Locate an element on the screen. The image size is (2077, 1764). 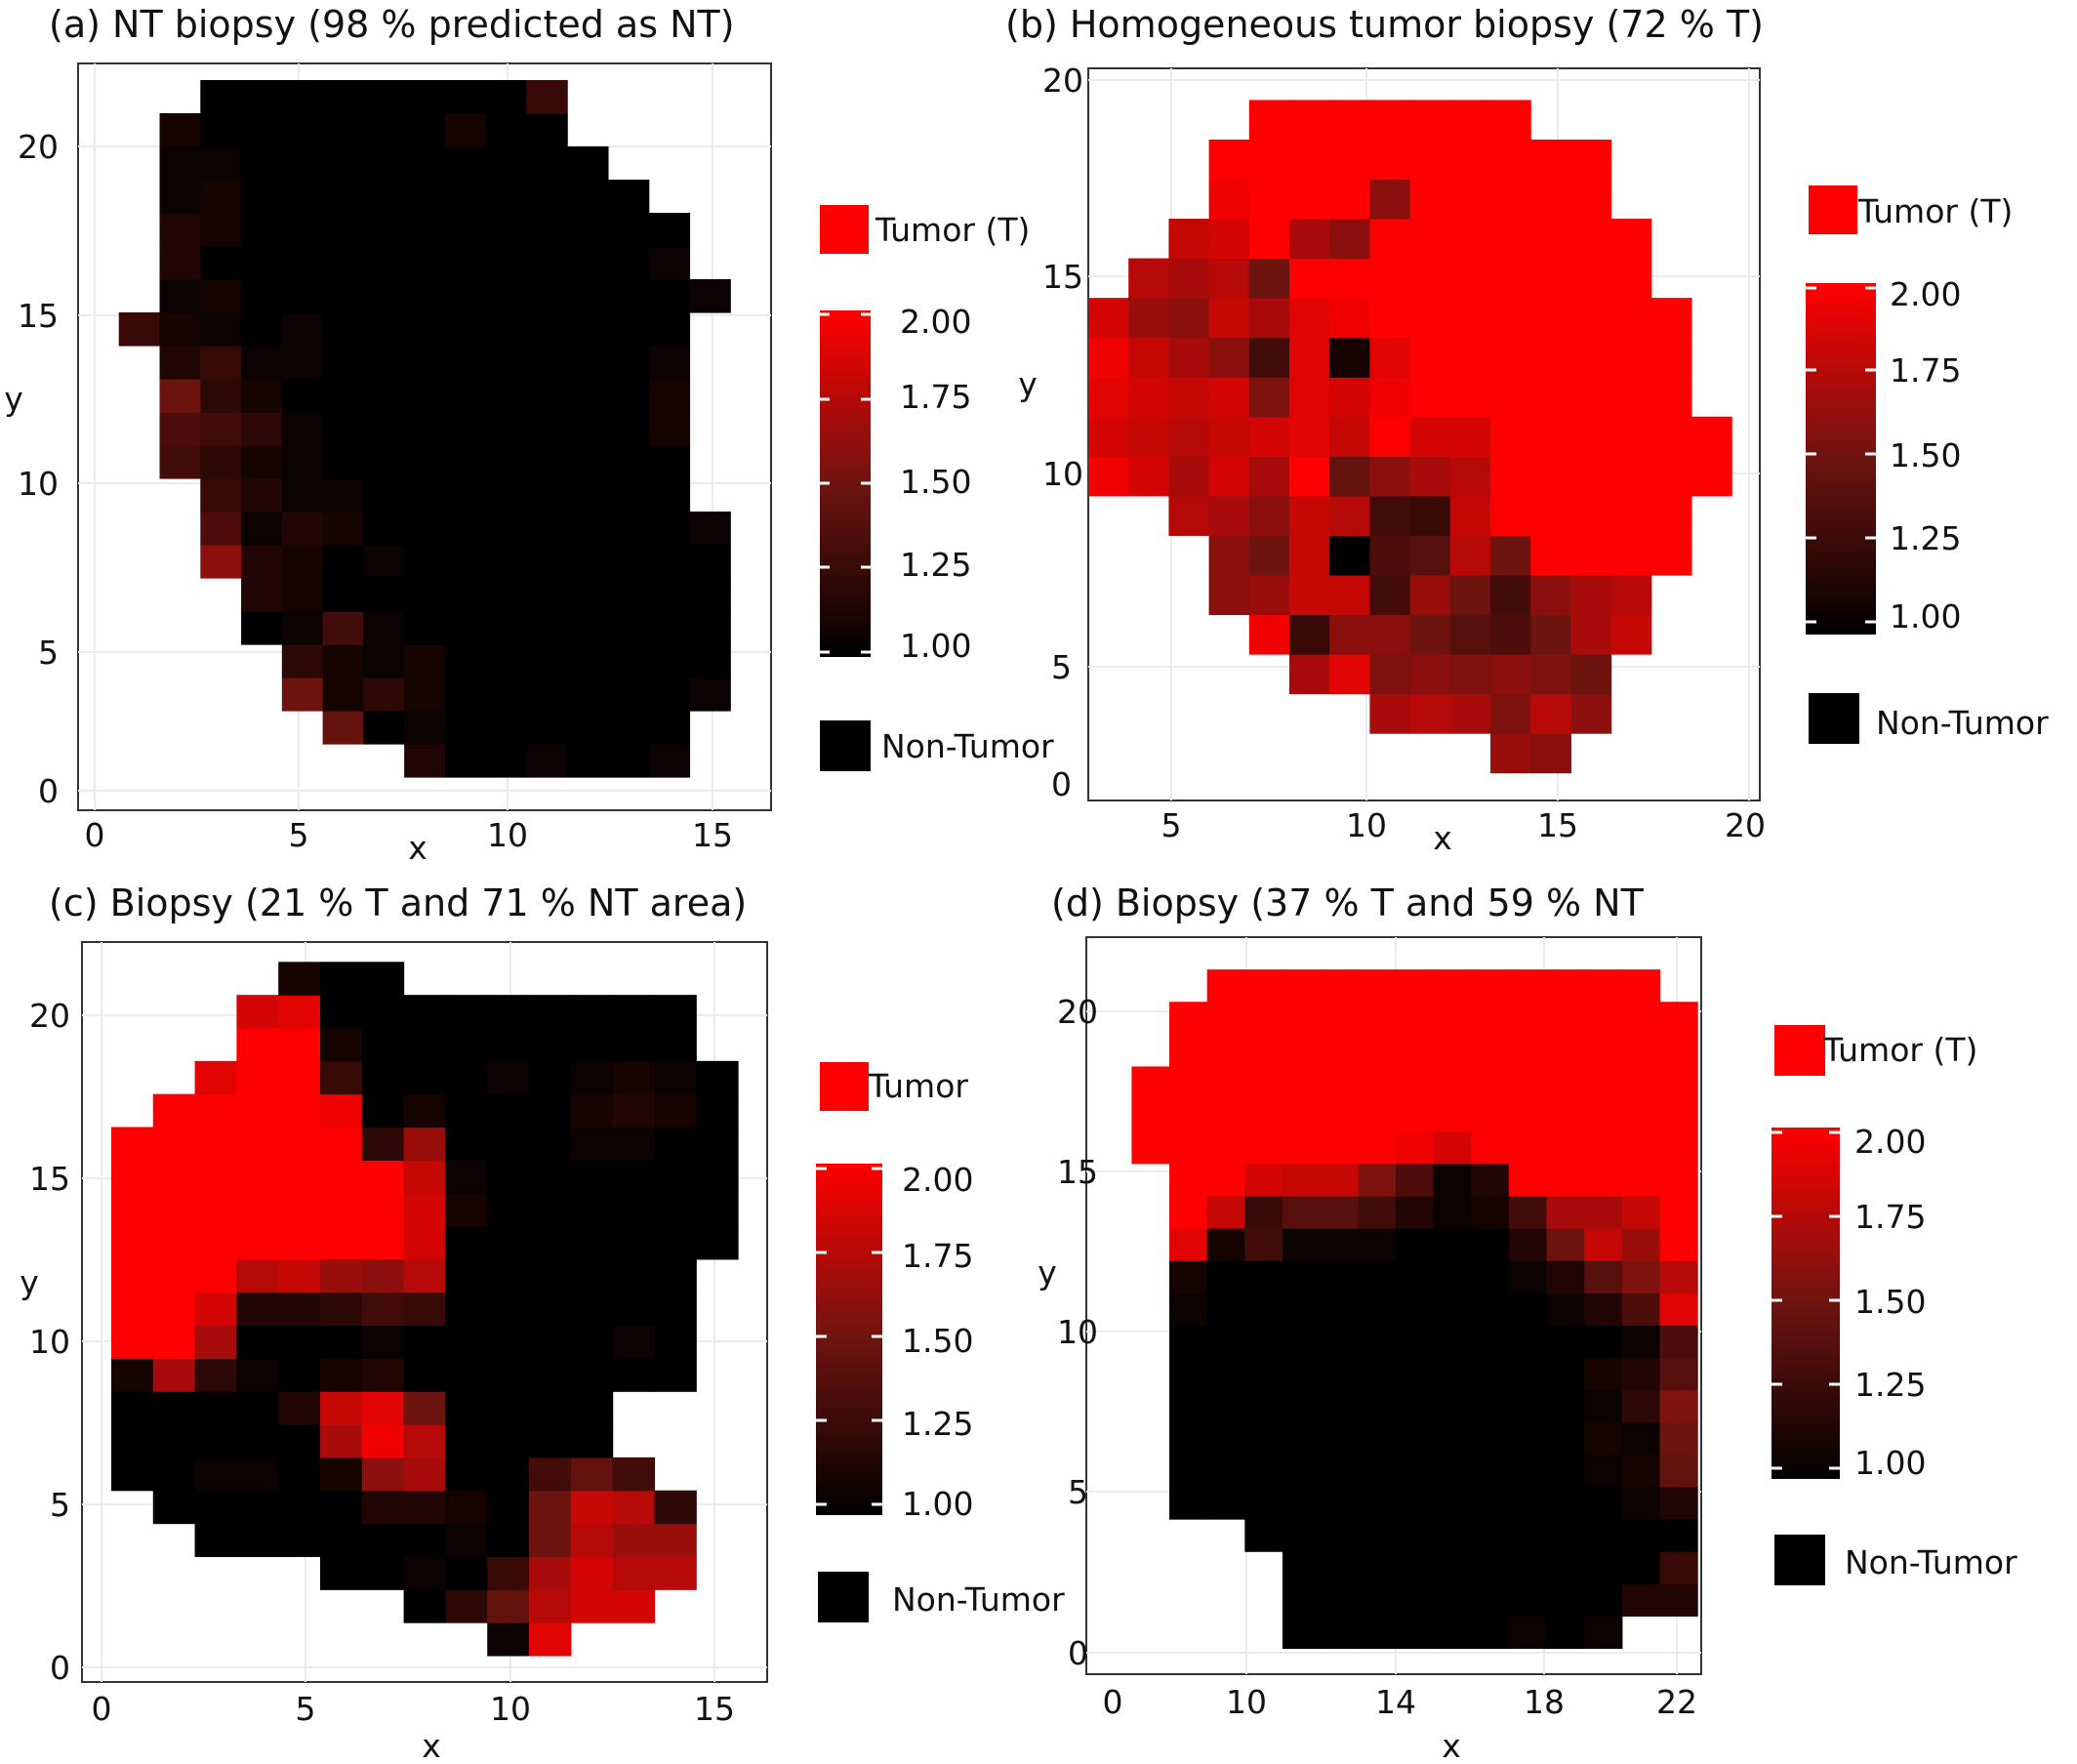
panel-c-colorbar is located at coordinates (849, 1339).